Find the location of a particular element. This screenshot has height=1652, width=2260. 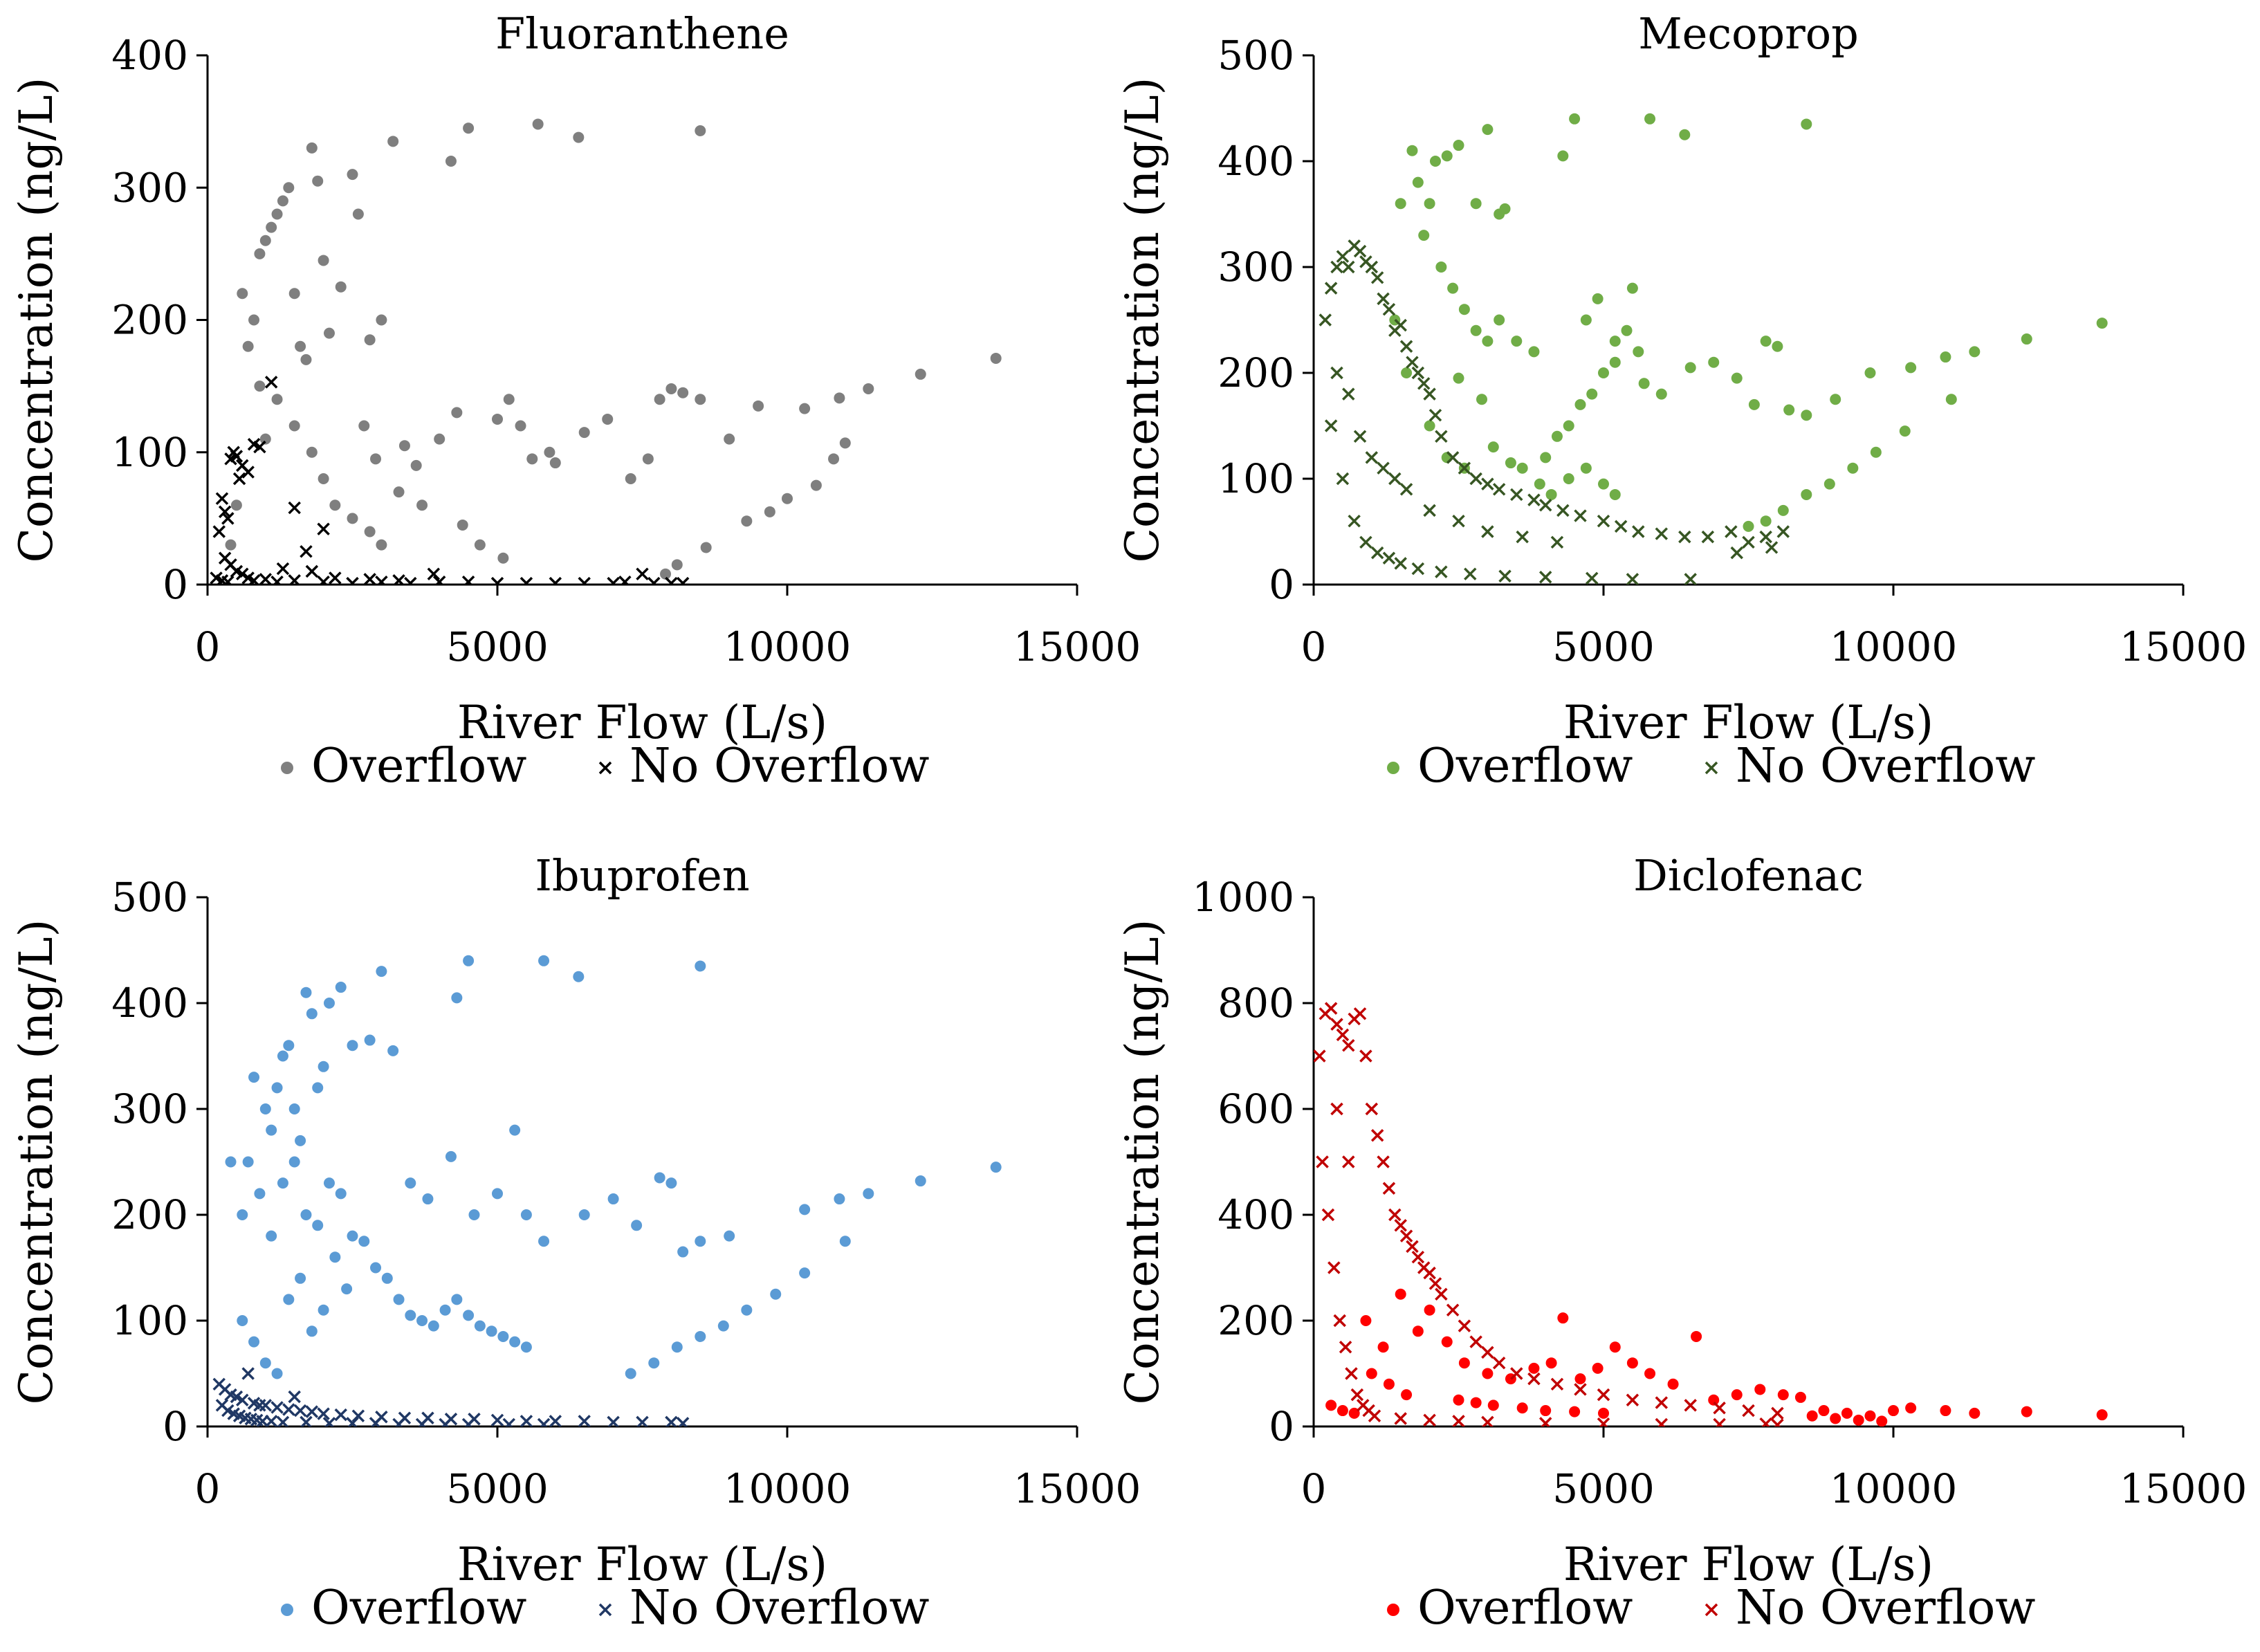

x-tick-label: 5000 is located at coordinates (497, 646).